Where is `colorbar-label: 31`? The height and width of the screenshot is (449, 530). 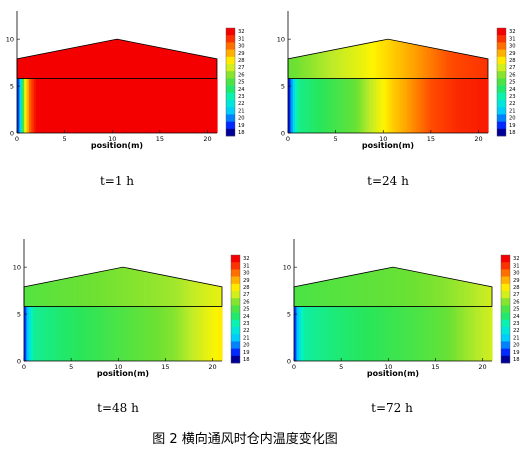
colorbar-label: 31 is located at coordinates (246, 266).